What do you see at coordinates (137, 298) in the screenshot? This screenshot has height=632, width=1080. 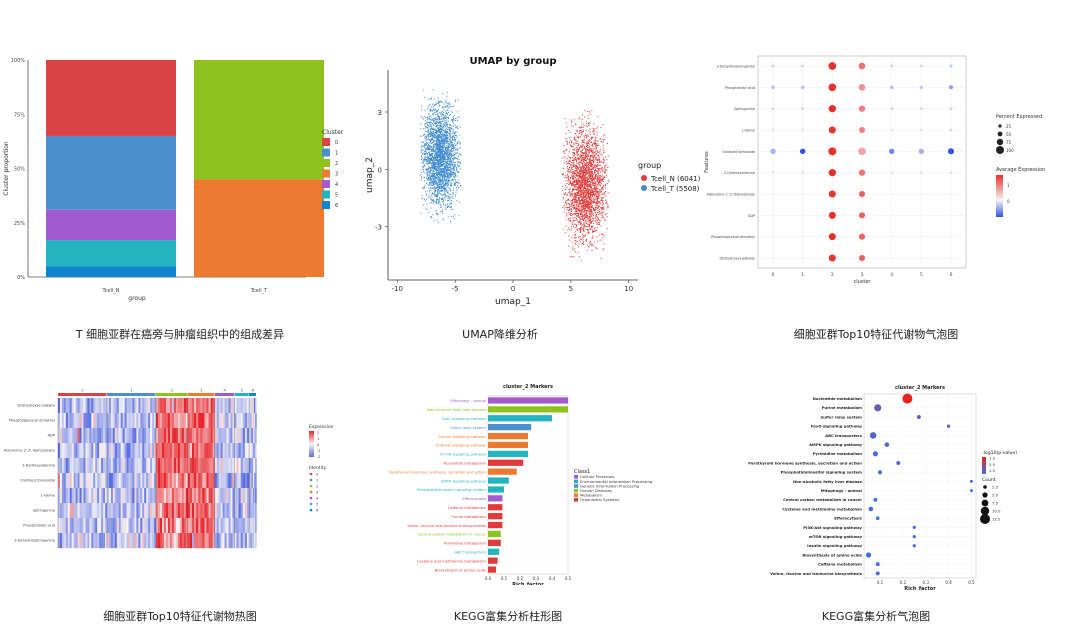 I see `x-axis-title: group` at bounding box center [137, 298].